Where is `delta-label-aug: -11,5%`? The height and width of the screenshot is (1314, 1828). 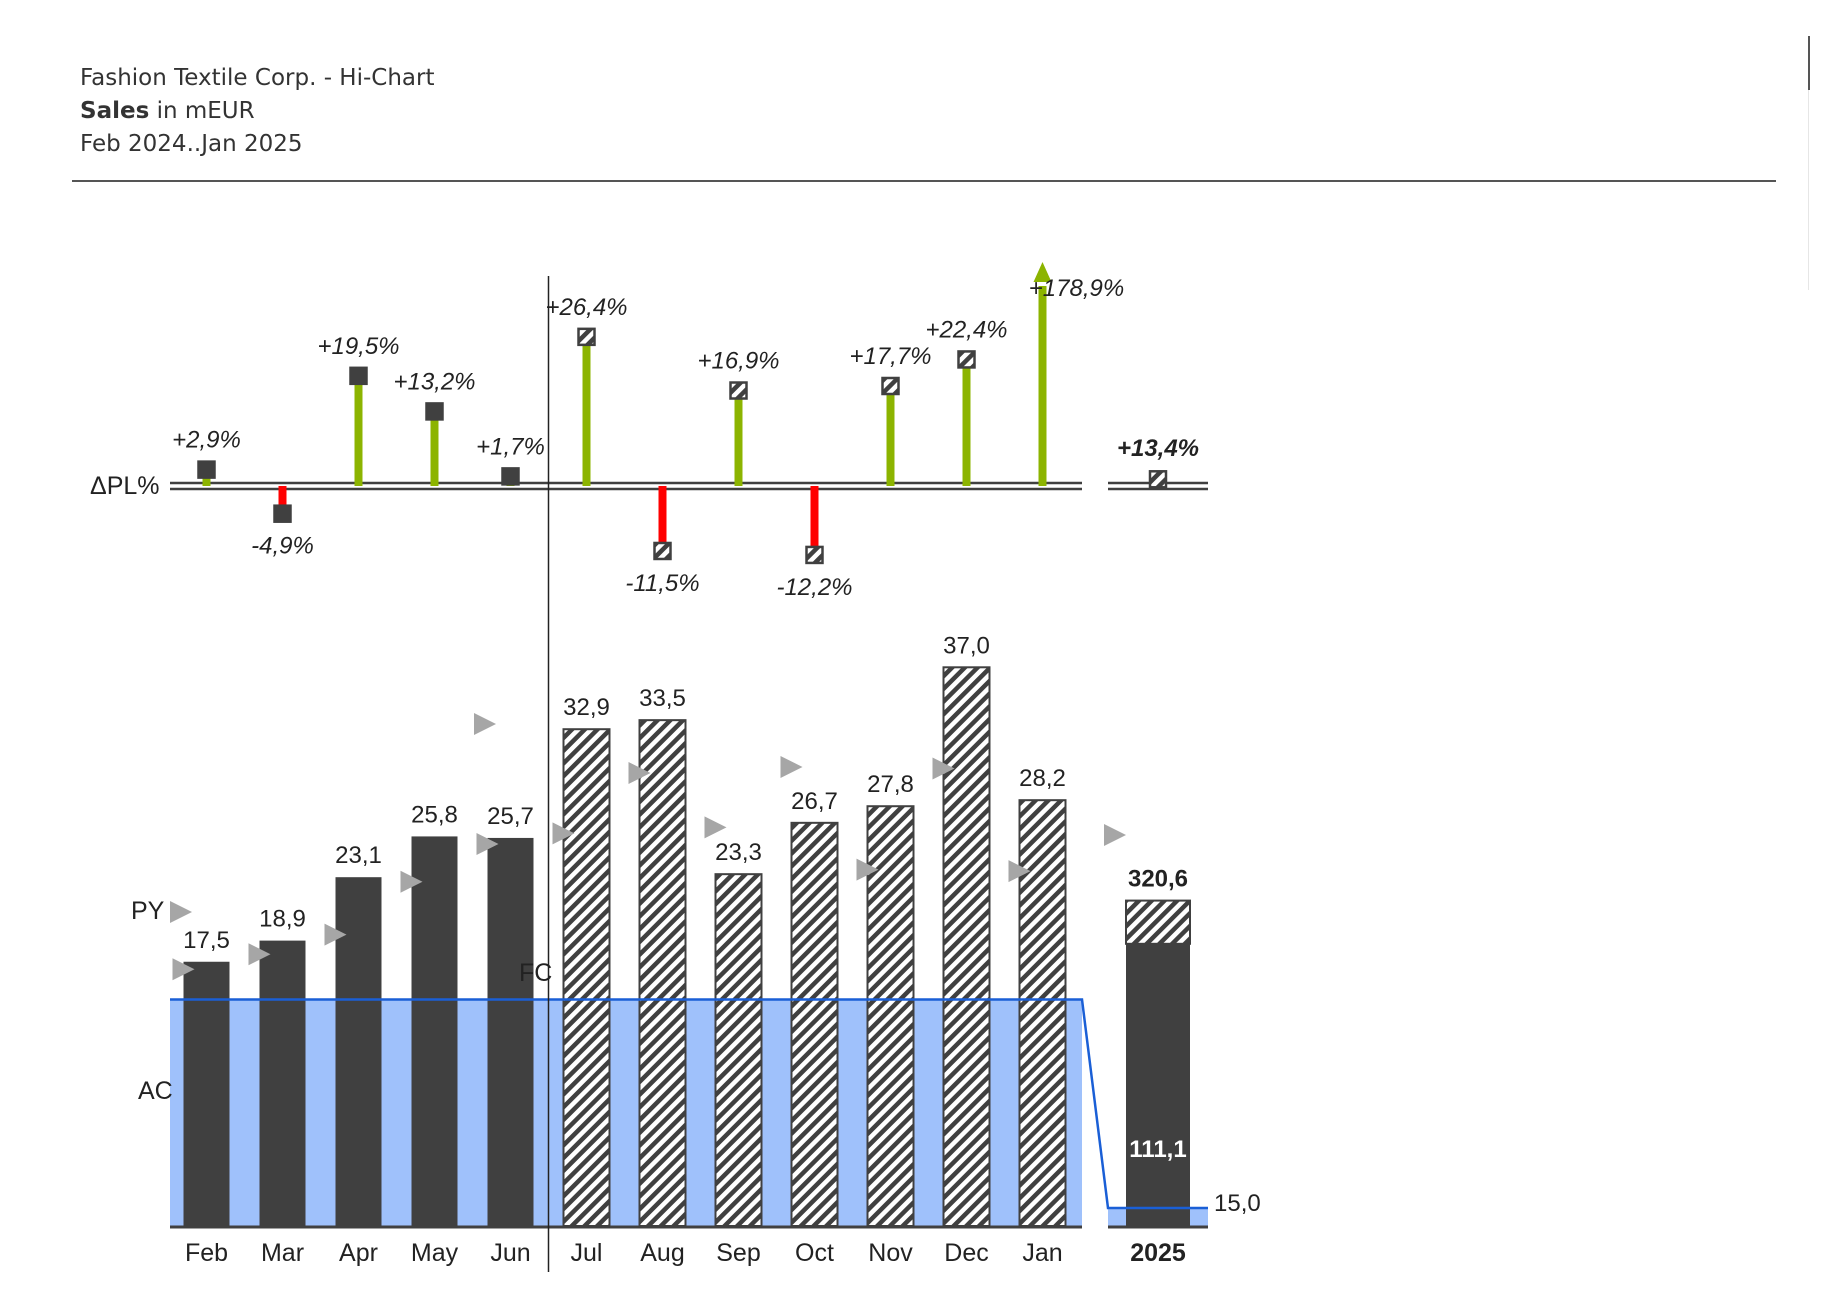 delta-label-aug: -11,5% is located at coordinates (662, 583).